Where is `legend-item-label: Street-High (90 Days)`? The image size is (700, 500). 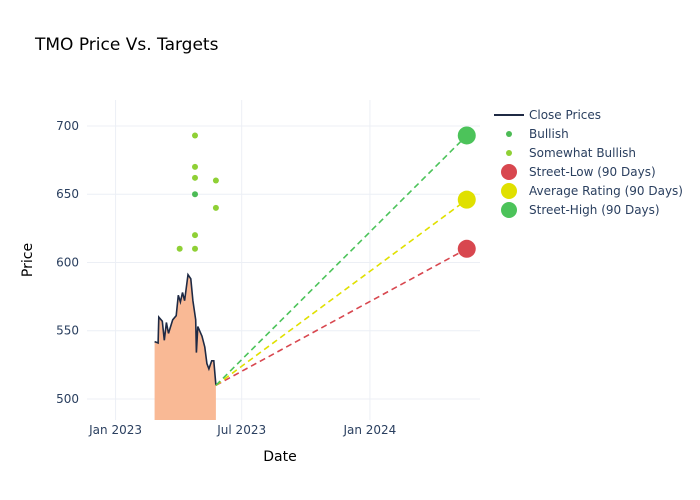 legend-item-label: Street-High (90 Days) is located at coordinates (594, 210).